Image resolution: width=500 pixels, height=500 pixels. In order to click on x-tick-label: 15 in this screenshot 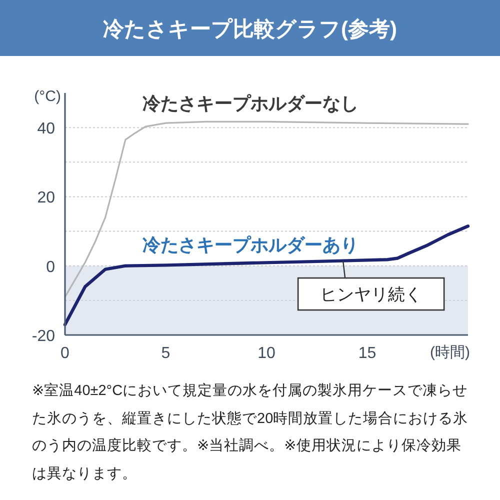, I will do `click(367, 353)`.